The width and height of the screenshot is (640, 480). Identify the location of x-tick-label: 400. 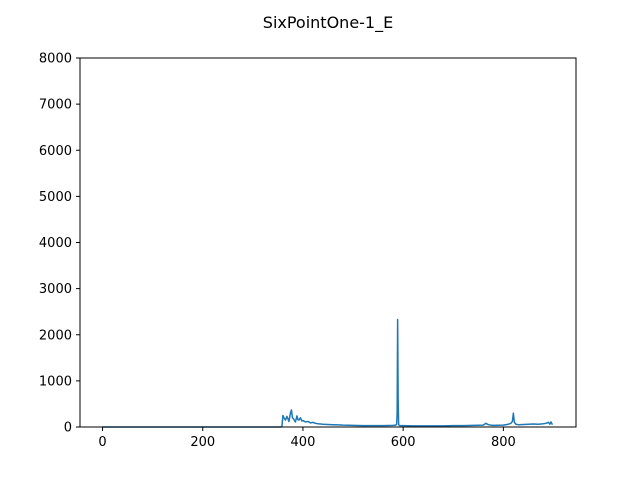
(303, 442).